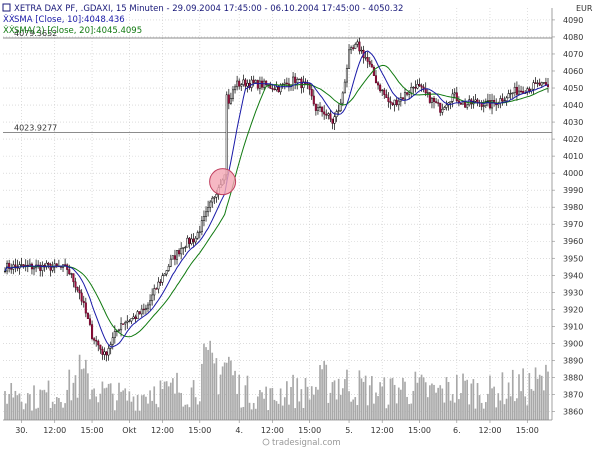 The width and height of the screenshot is (600, 450). Describe the element at coordinates (21, 430) in the screenshot. I see `x-tick-label: 30.` at that location.